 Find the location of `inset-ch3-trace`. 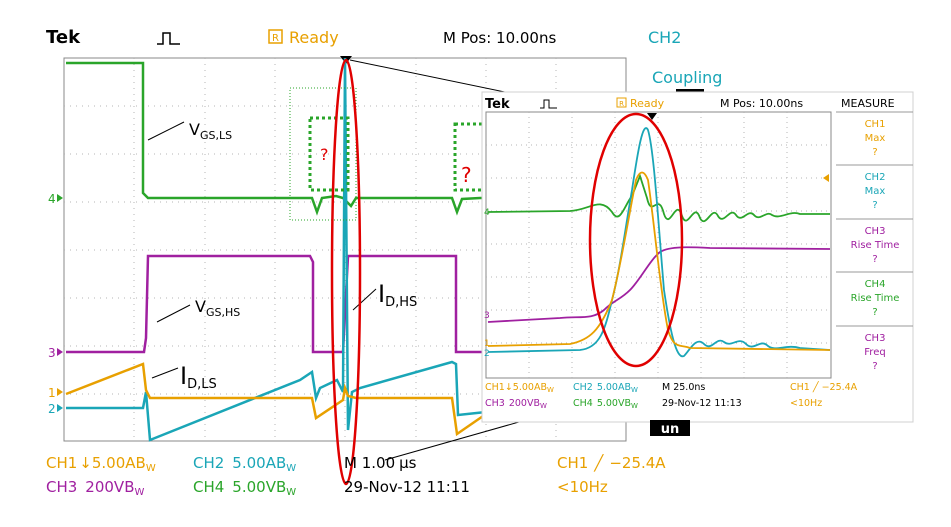

inset-ch3-trace is located at coordinates (659, 284).